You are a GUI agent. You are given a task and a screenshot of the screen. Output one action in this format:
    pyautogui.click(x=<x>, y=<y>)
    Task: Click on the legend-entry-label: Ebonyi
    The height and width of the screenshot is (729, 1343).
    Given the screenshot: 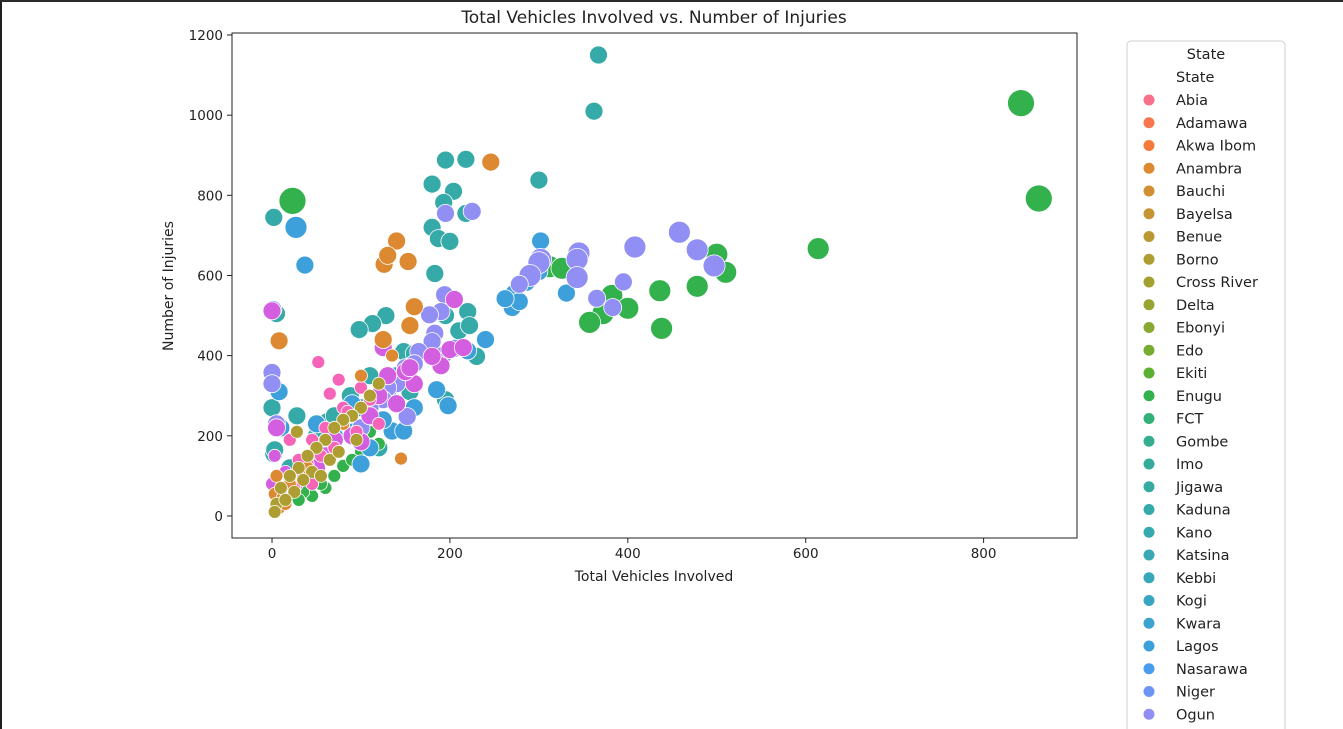 What is the action you would take?
    pyautogui.click(x=1200, y=329)
    